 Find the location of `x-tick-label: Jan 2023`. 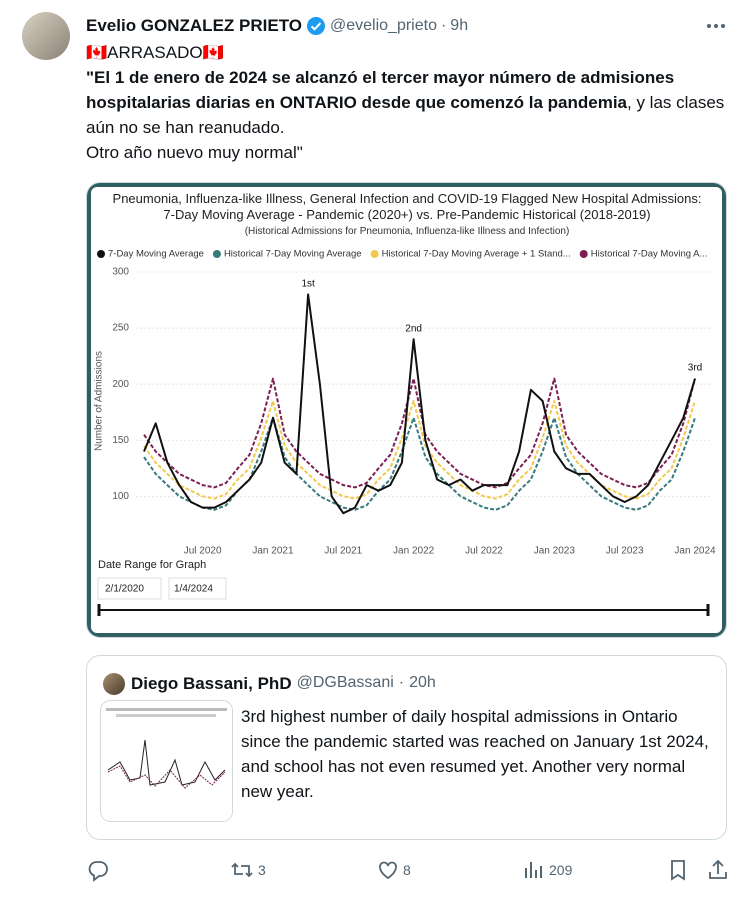

x-tick-label: Jan 2023 is located at coordinates (555, 551).